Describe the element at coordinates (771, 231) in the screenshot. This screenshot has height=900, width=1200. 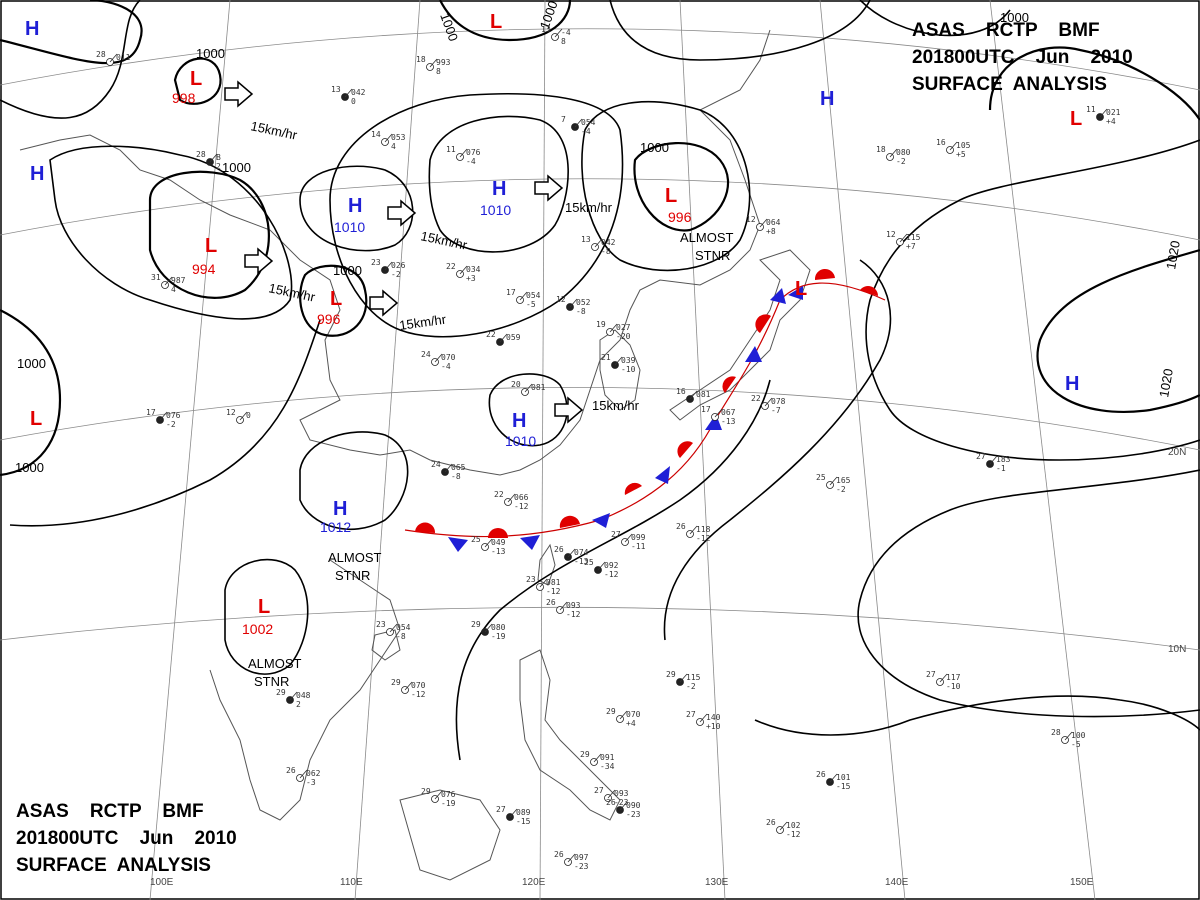
I see `station-tendency: +8` at that location.